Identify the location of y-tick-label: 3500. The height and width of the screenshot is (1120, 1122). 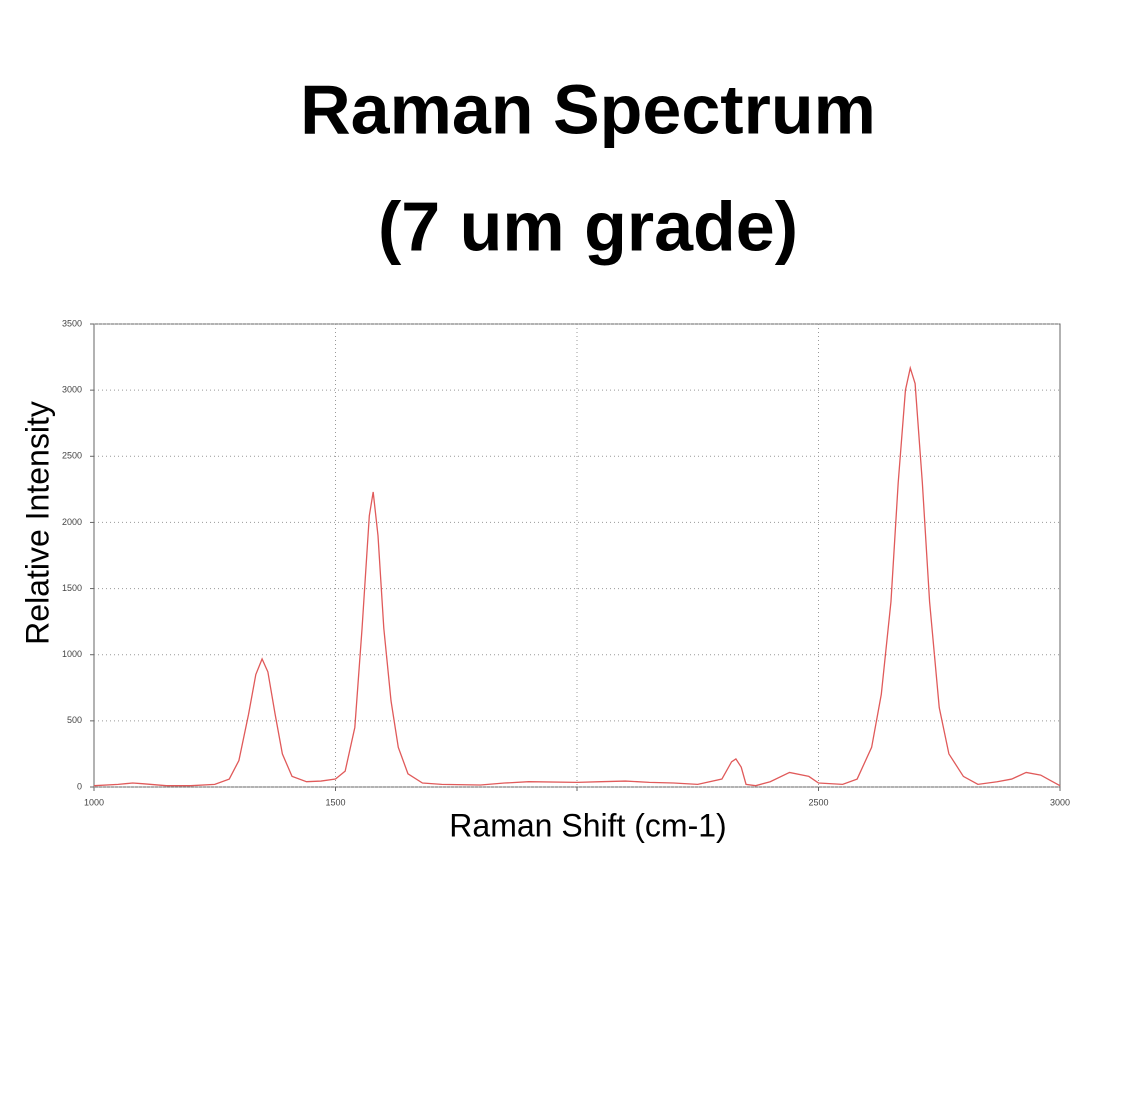
(72, 323).